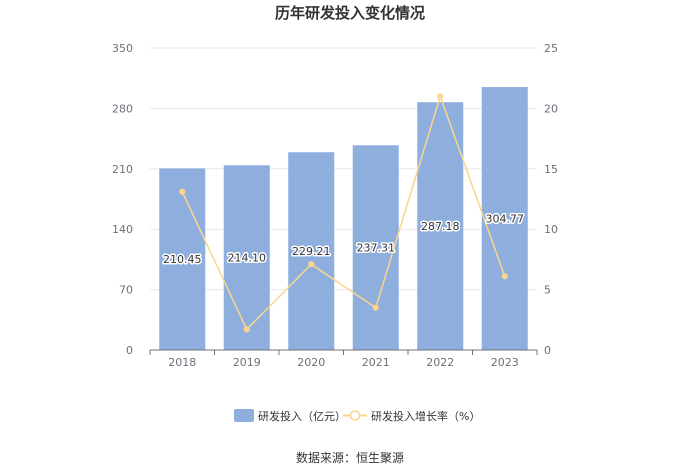 The width and height of the screenshot is (700, 474). I want to click on legend-bar-swatch, so click(244, 415).